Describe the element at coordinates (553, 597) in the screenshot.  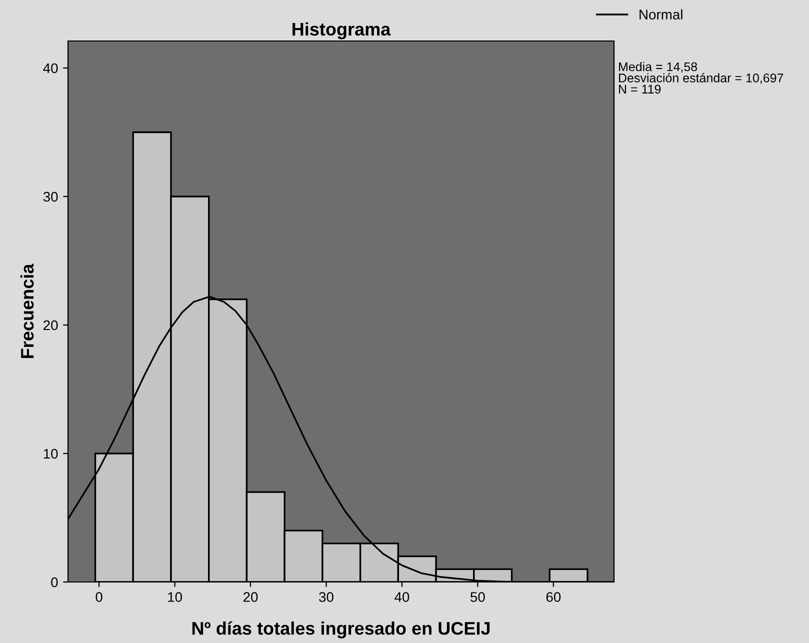
I see `x-tick-label: 60` at that location.